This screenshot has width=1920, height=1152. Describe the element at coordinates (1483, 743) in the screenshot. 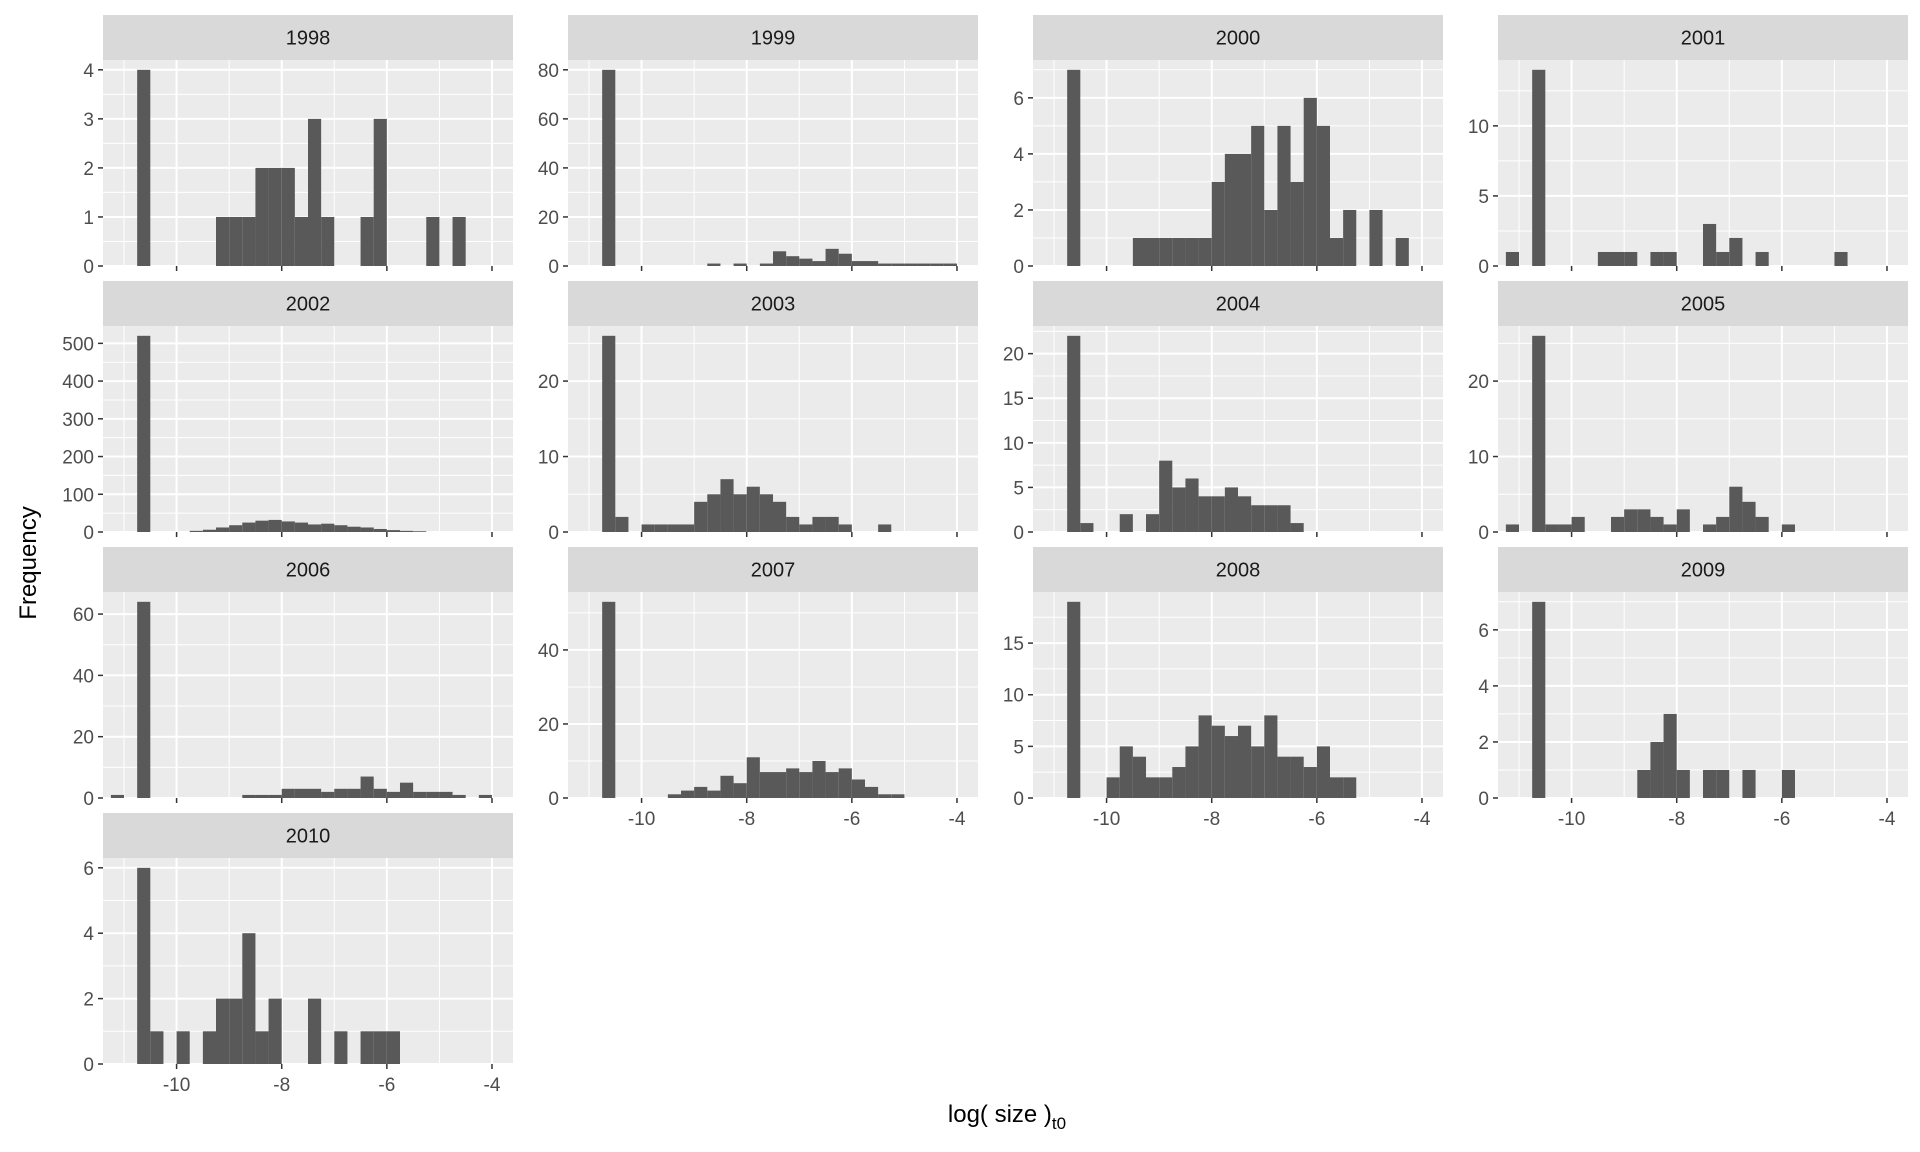

I see `y-tick-label: 2` at that location.